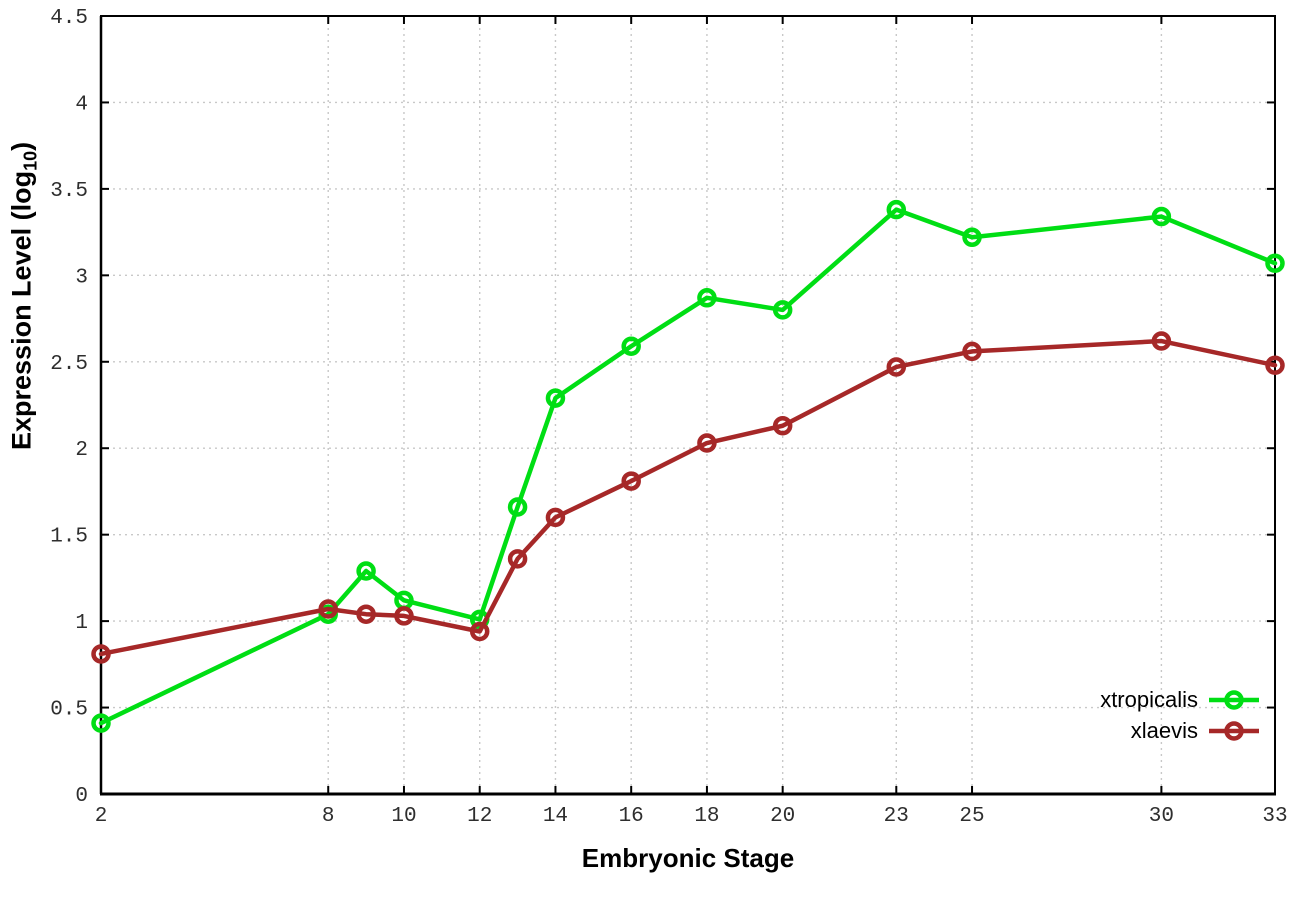 Image resolution: width=1296 pixels, height=907 pixels. What do you see at coordinates (81, 104) in the screenshot?
I see `y-tick-label: 4` at bounding box center [81, 104].